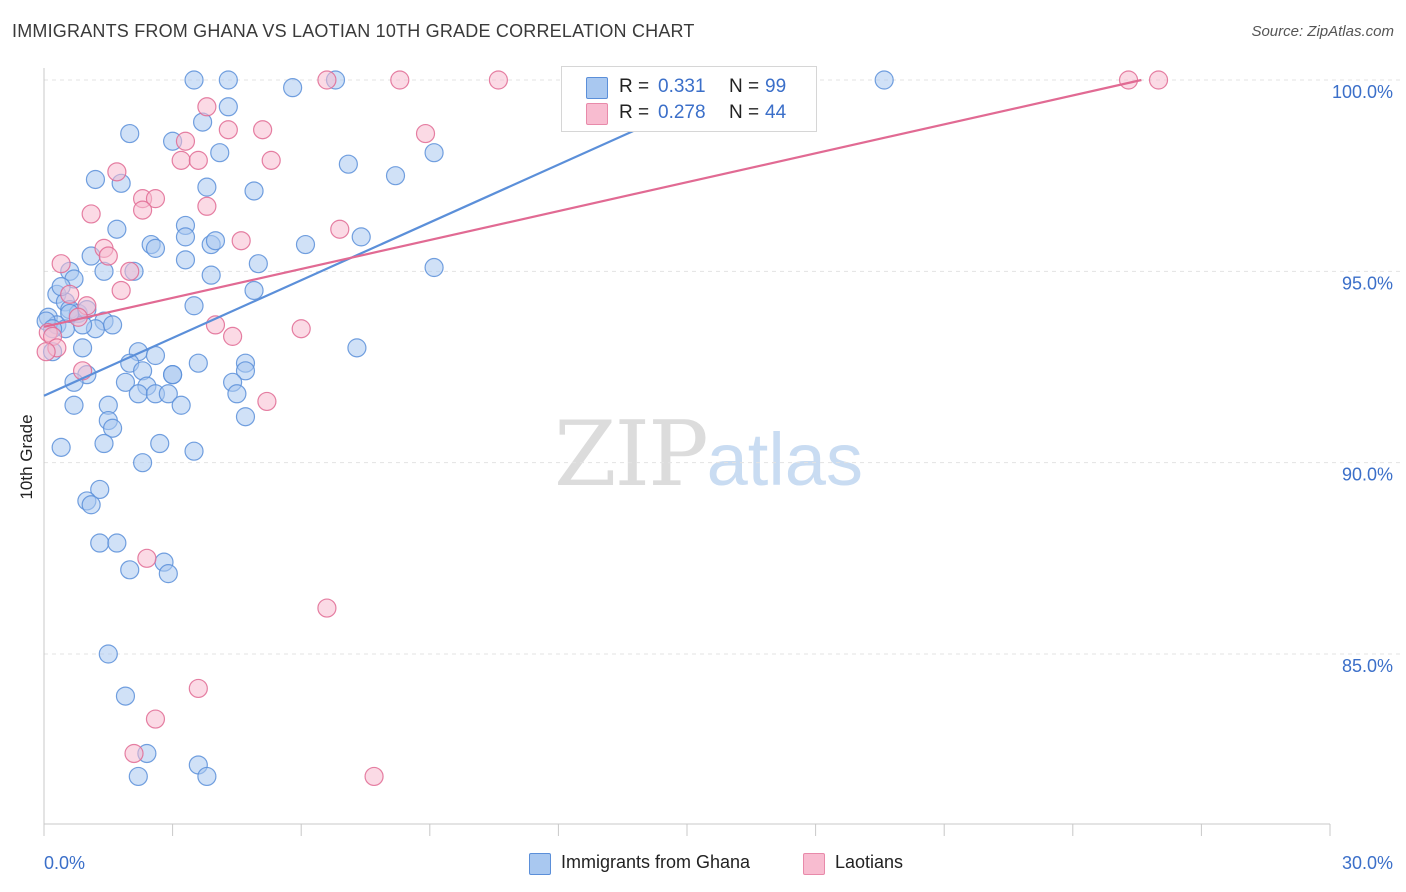 This screenshot has width=1406, height=892. I want to click on y-tick-label: 90.0%, so click(1367, 475).